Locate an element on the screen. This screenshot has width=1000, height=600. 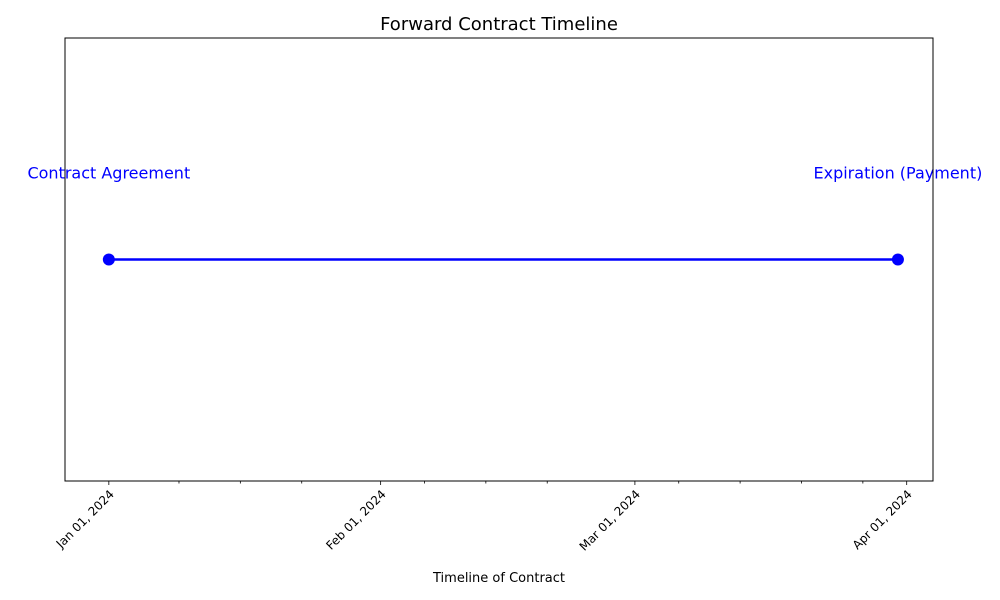
event-label: Expiration (Payment) is located at coordinates (898, 173).